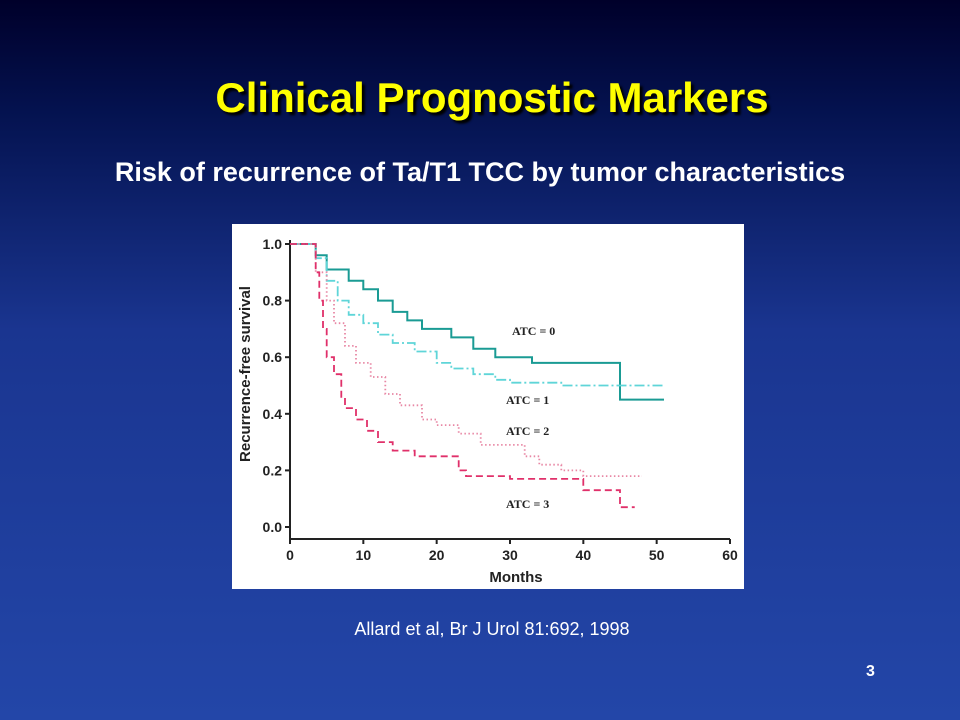 The height and width of the screenshot is (720, 960). Describe the element at coordinates (870, 671) in the screenshot. I see `page-number: 3` at that location.